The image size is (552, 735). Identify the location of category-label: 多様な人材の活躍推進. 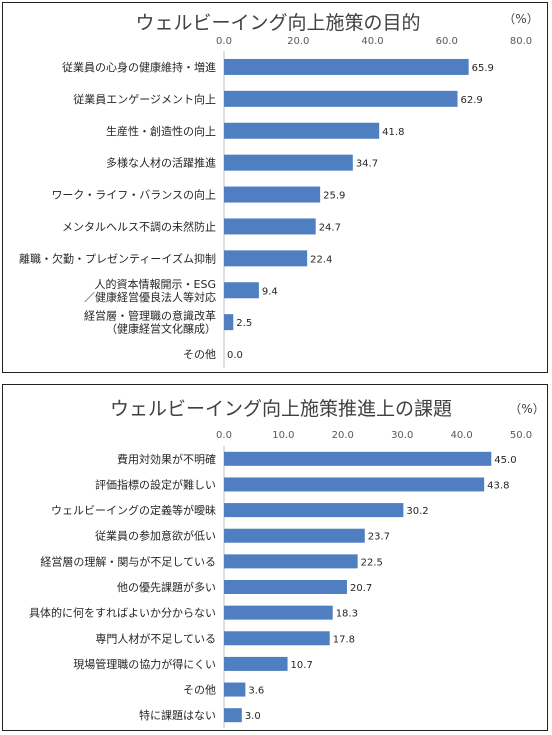
(161, 163).